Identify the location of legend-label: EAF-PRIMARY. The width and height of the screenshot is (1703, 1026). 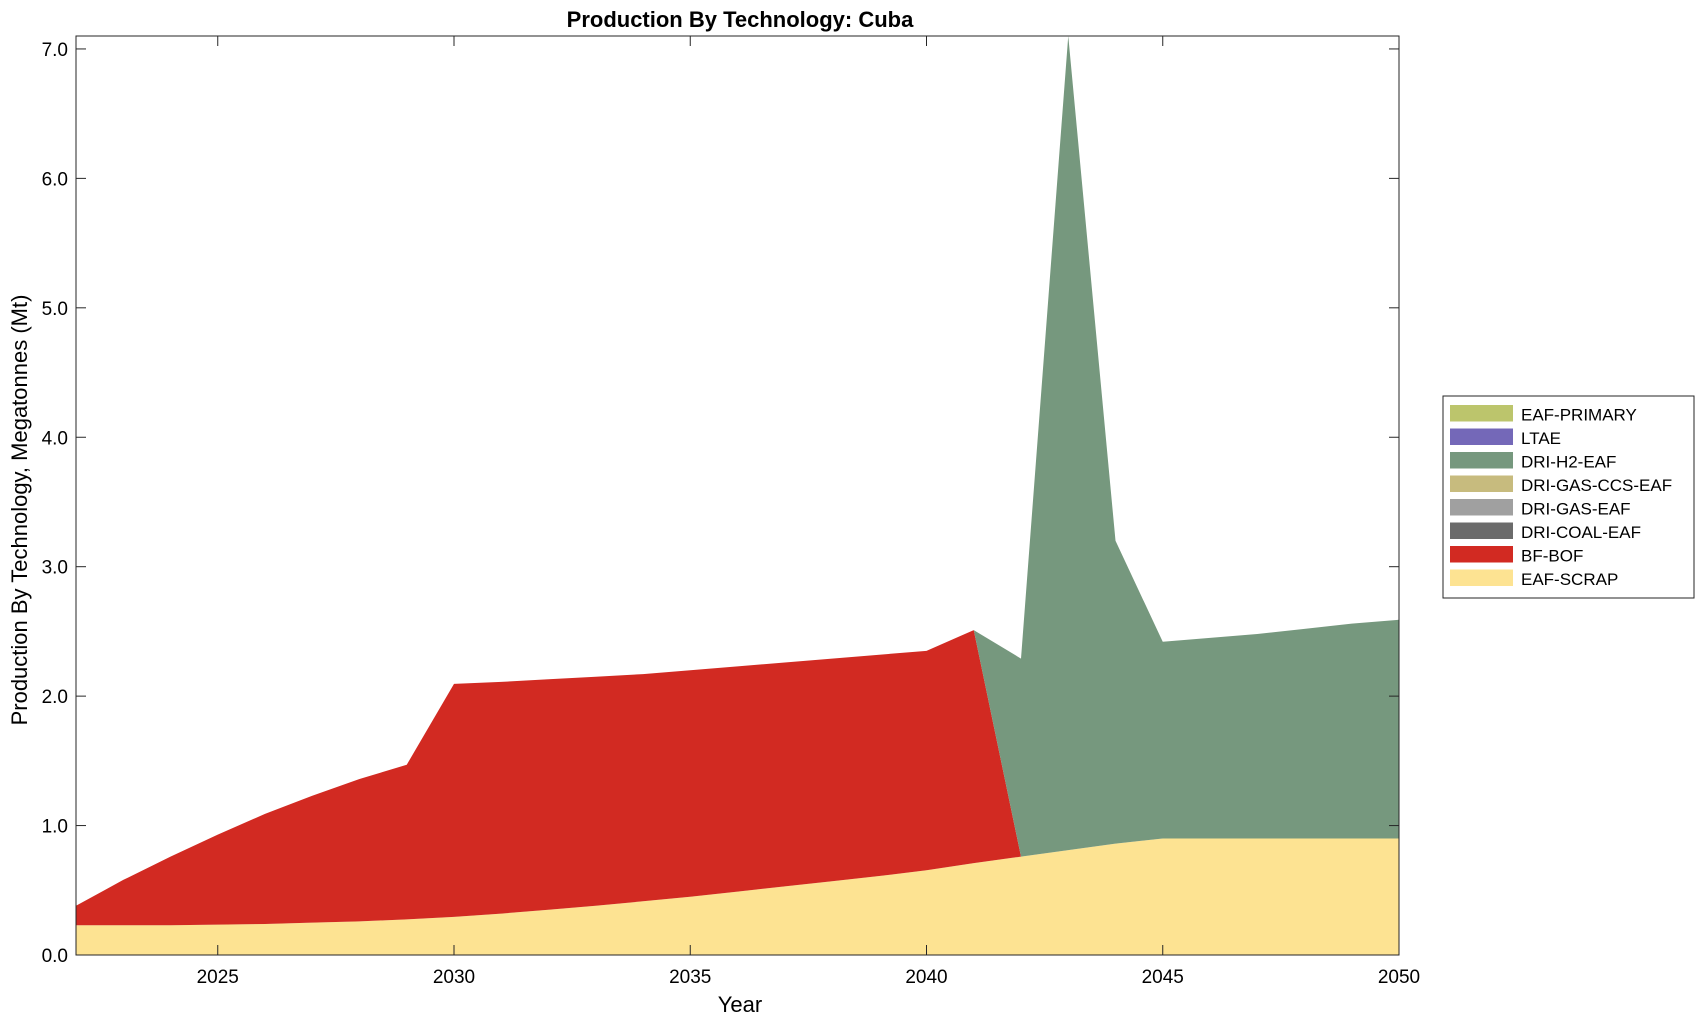
(1579, 415).